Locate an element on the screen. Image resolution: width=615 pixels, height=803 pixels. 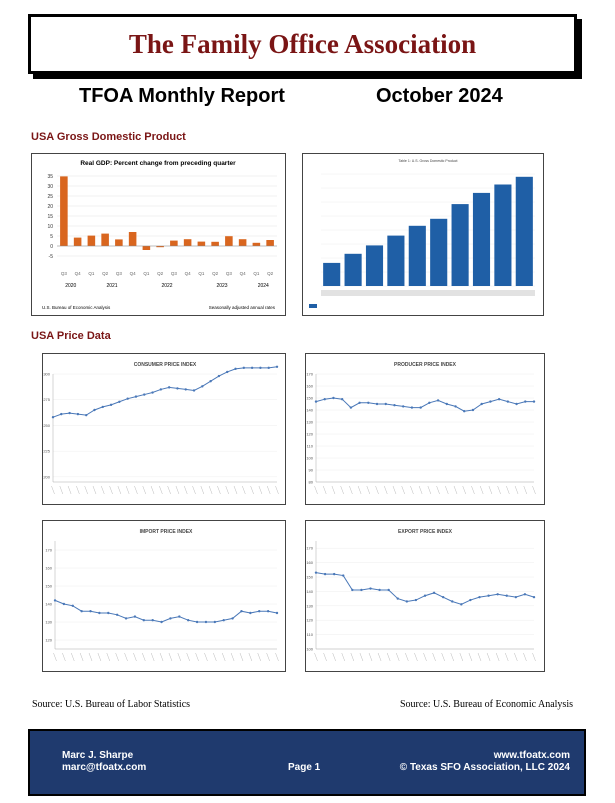
footer-website: www.tfoatx.com is located at coordinates (531, 755).